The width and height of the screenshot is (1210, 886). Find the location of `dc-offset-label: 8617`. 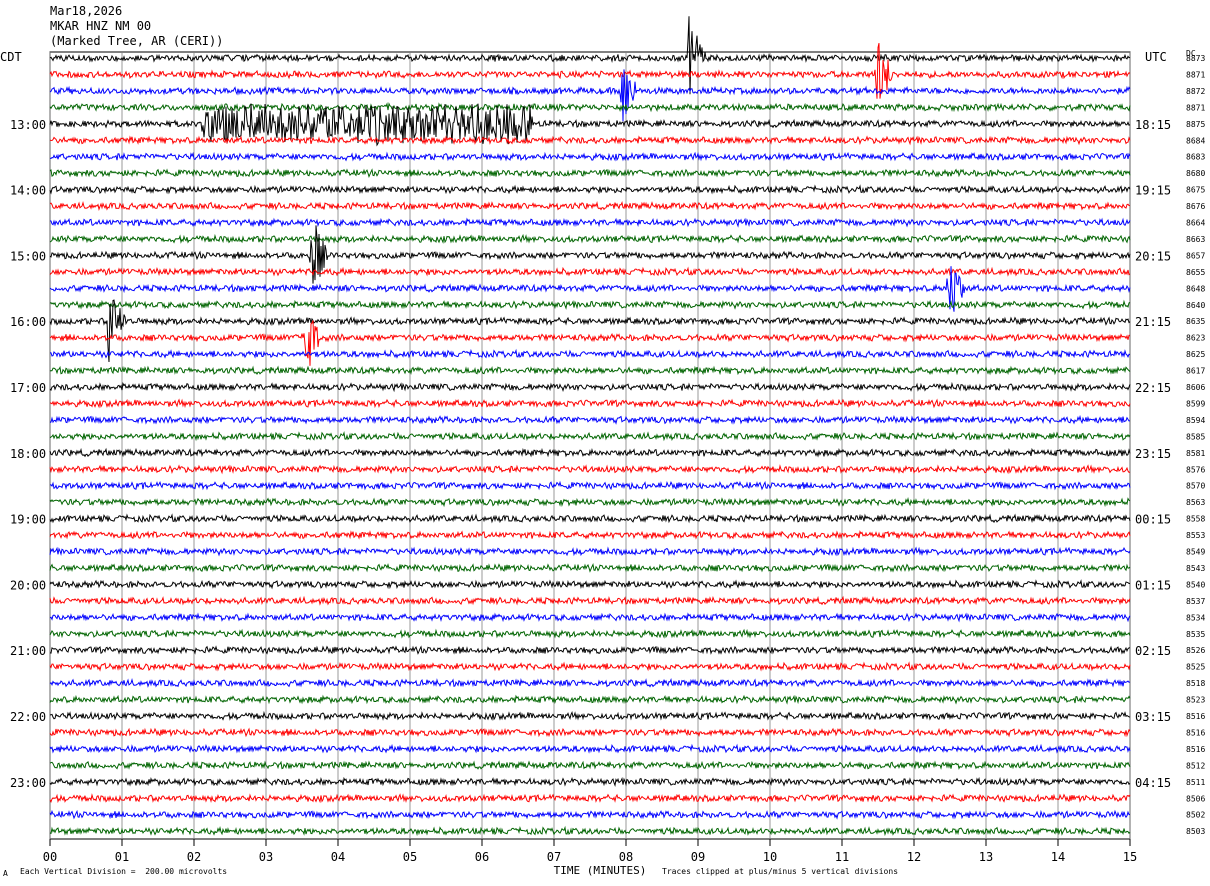

dc-offset-label: 8617 is located at coordinates (1195, 371).